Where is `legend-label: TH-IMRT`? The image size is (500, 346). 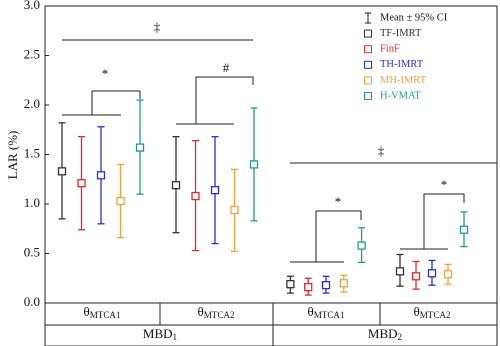
legend-label: TH-IMRT is located at coordinates (402, 64).